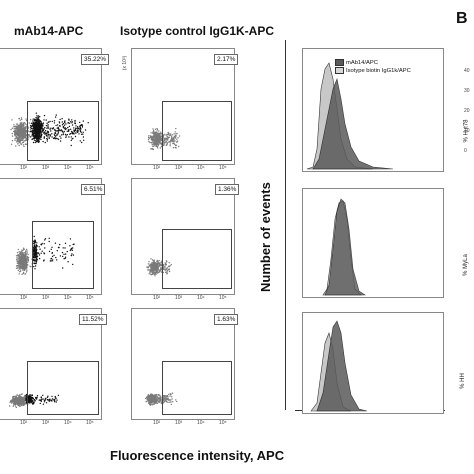 The height and width of the screenshot is (474, 474). I want to click on x-tick-label: 10⁵, so click(223, 168).